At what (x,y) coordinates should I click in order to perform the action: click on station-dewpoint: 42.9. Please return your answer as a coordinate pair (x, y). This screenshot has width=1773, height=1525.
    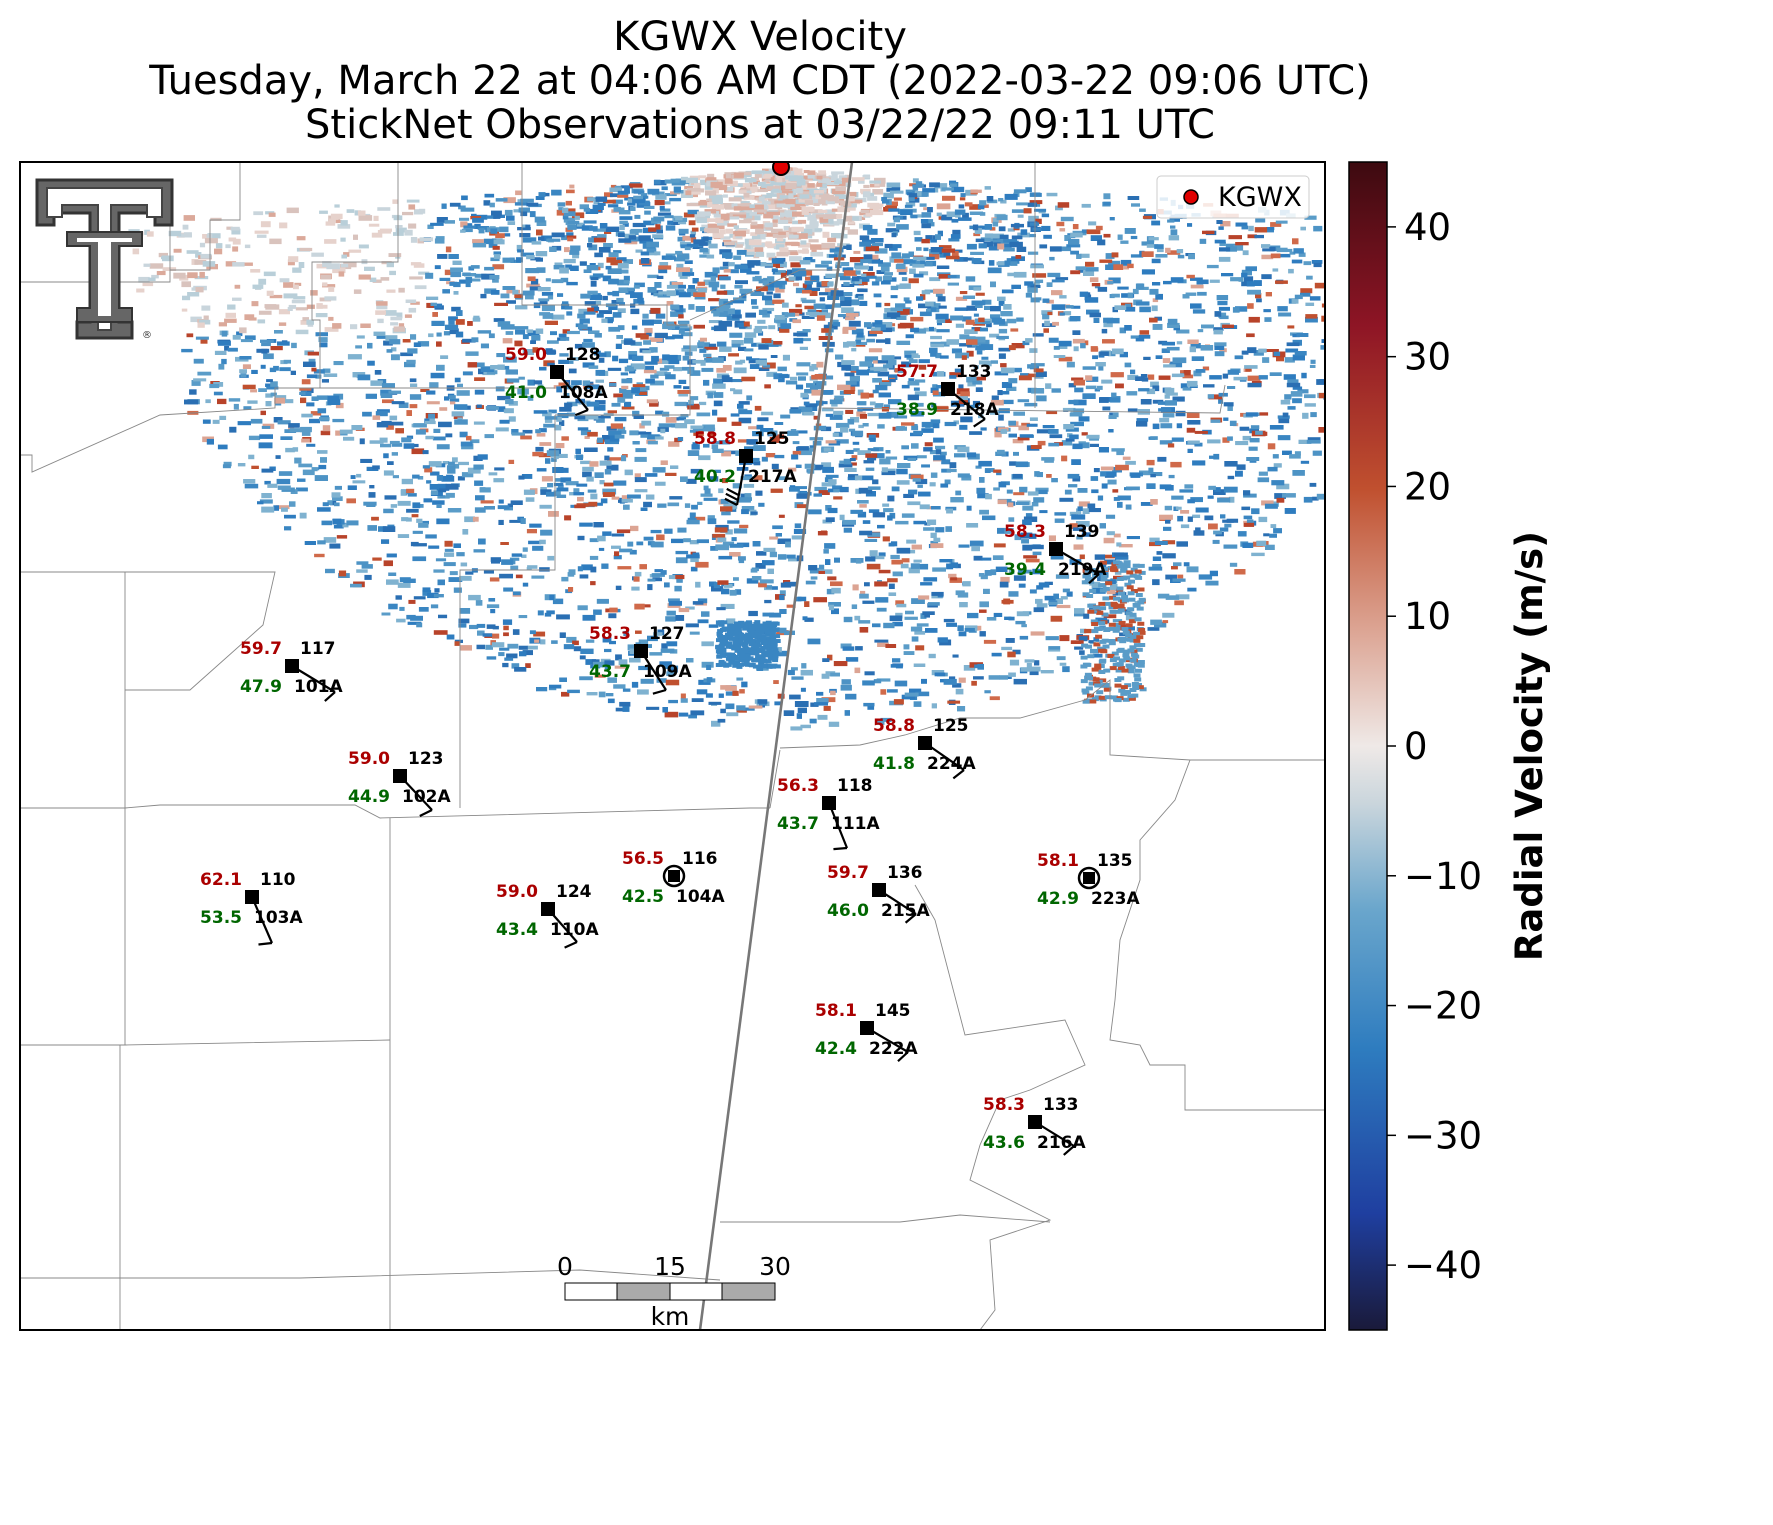
    Looking at the image, I should click on (1058, 899).